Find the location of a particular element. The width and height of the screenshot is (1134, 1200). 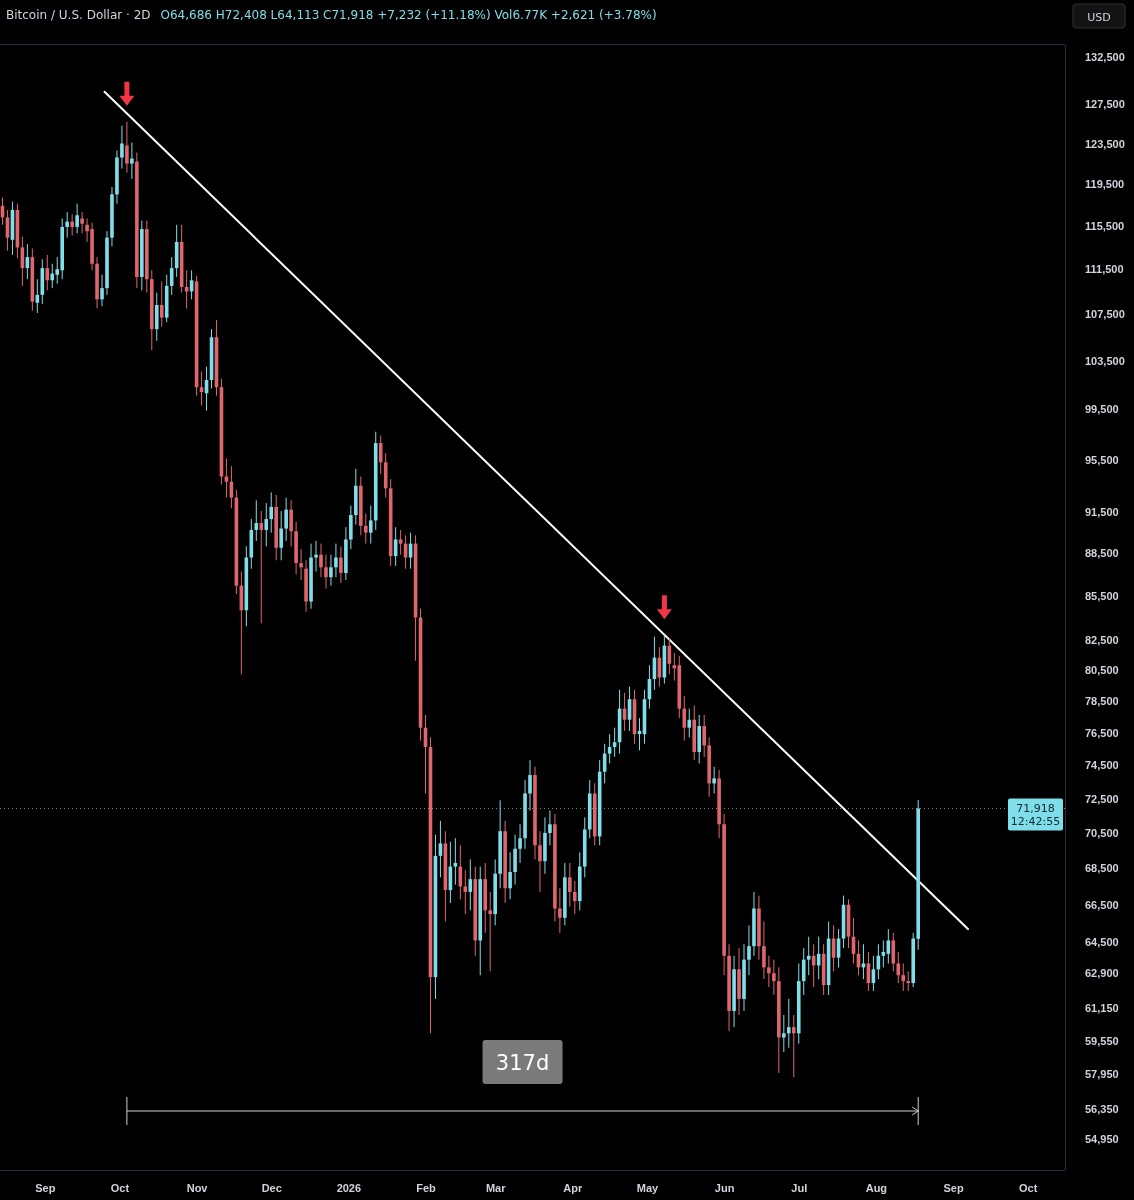

y-tick-label: 132,500 is located at coordinates (1105, 57).